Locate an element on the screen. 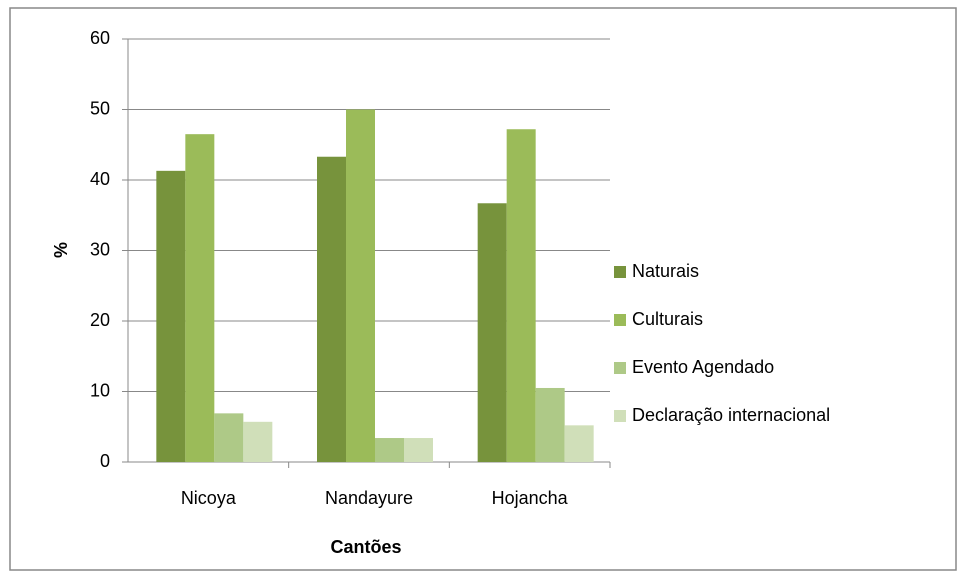 Image resolution: width=960 pixels, height=583 pixels. y-tick-label: 10 is located at coordinates (100, 390).